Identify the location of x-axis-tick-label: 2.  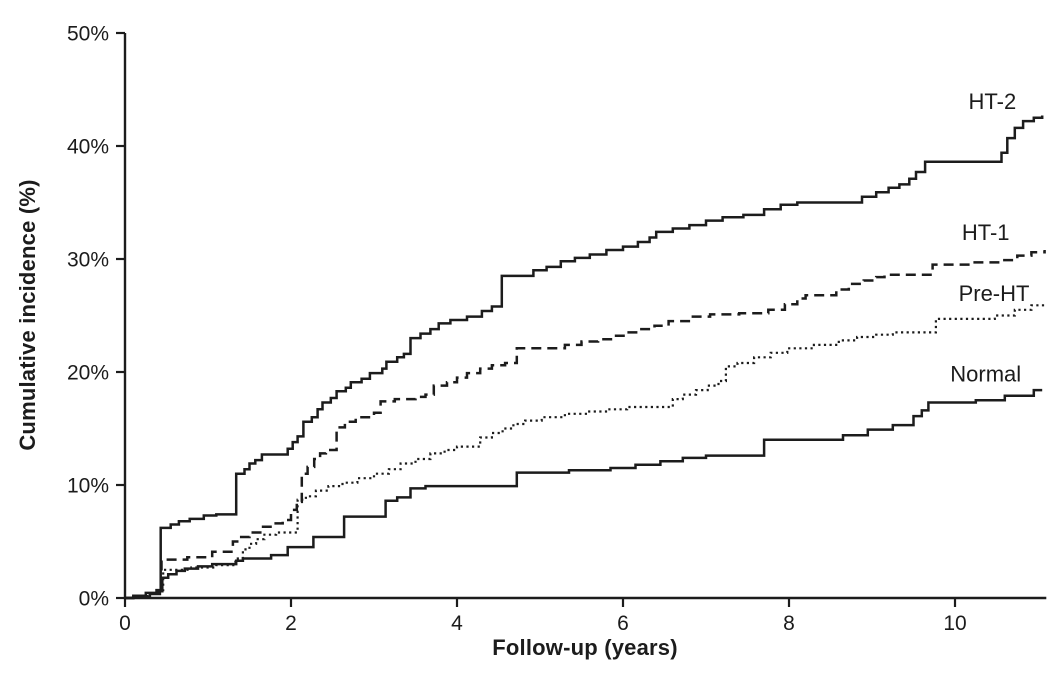
(291, 623).